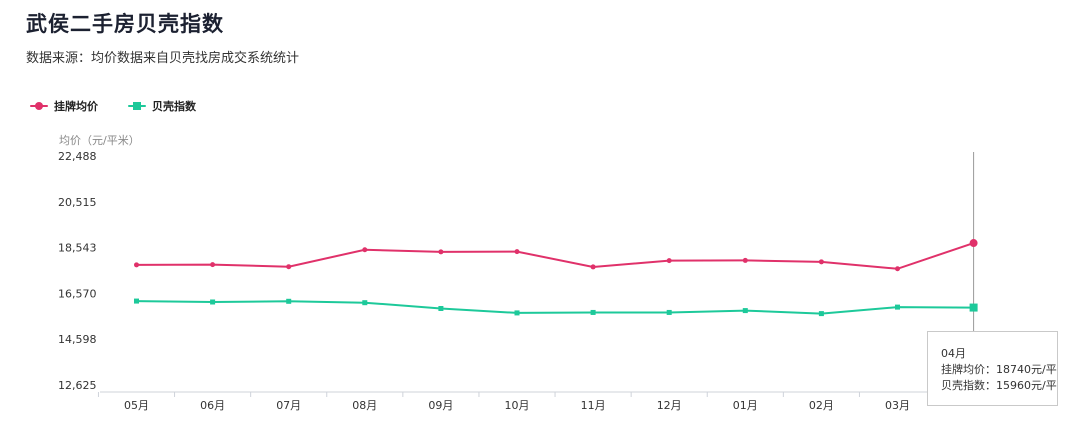 This screenshot has height=431, width=1080. Describe the element at coordinates (113, 106) in the screenshot. I see `chart-legend: 挂牌均价 贝壳指数` at that location.